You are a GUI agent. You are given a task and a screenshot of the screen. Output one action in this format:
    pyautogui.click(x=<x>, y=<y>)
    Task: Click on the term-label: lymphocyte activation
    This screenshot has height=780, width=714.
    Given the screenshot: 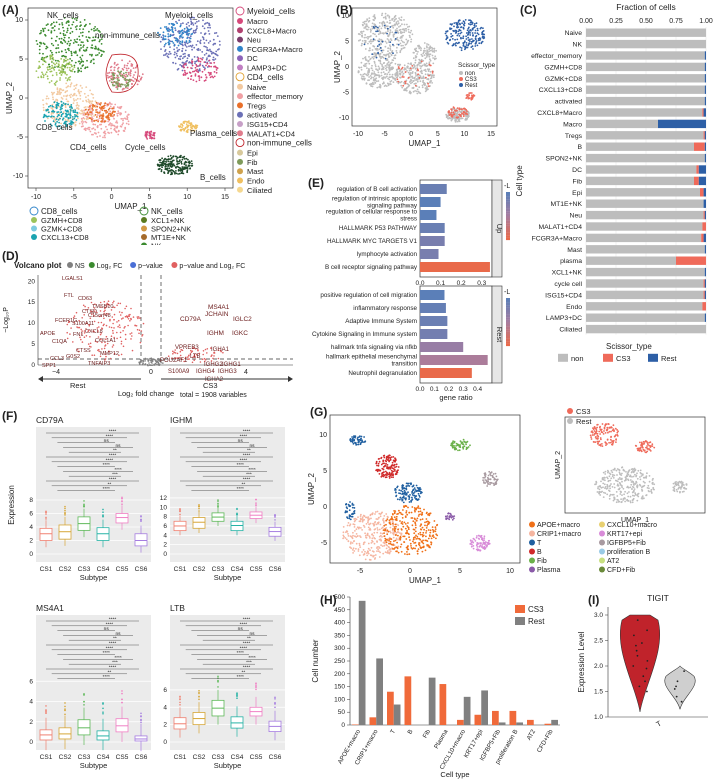 What is the action you would take?
    pyautogui.click(x=387, y=254)
    